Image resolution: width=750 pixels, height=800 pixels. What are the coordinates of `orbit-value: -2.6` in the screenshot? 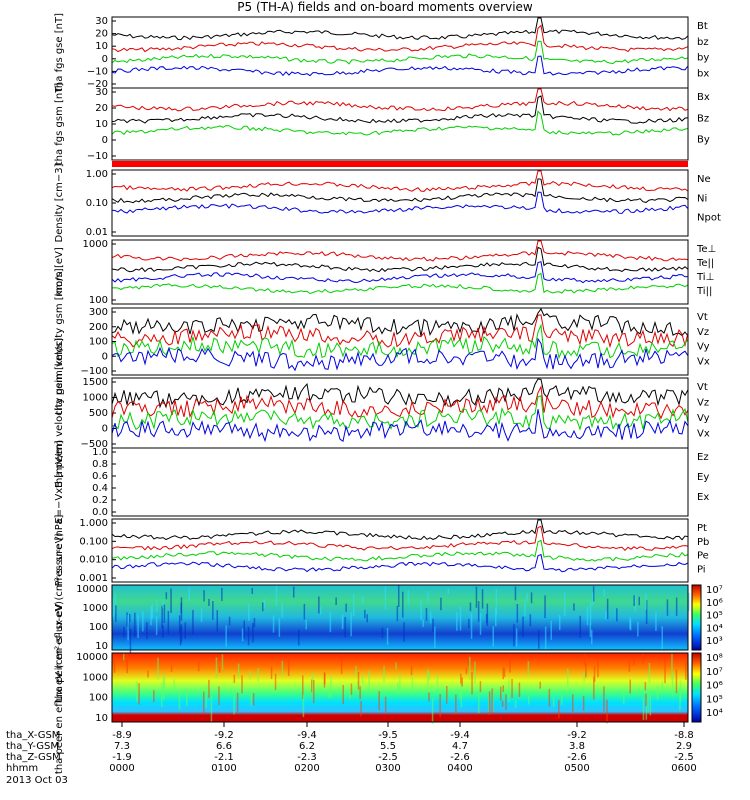 It's located at (577, 757).